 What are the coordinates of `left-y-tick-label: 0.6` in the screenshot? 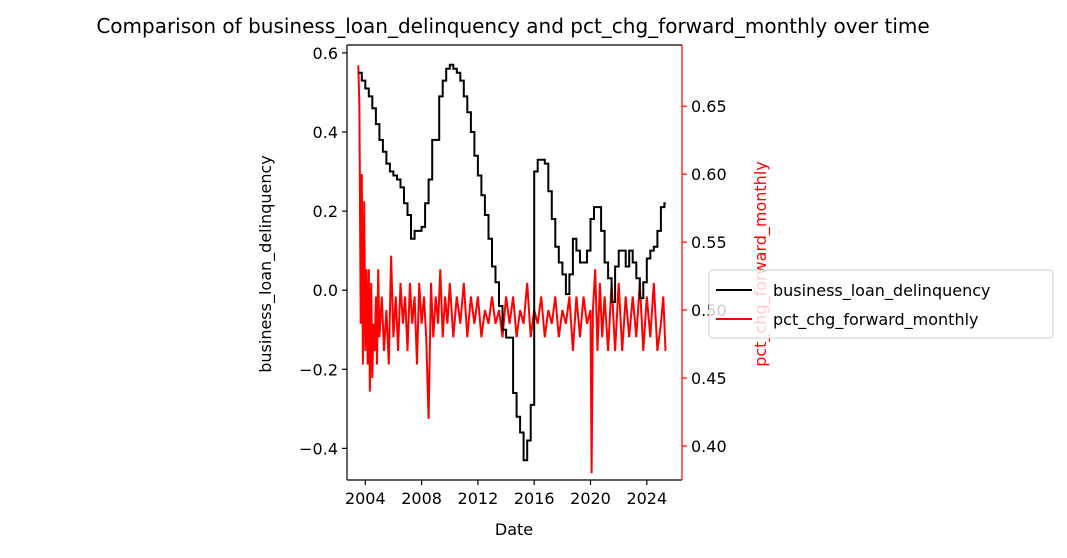 It's located at (325, 53).